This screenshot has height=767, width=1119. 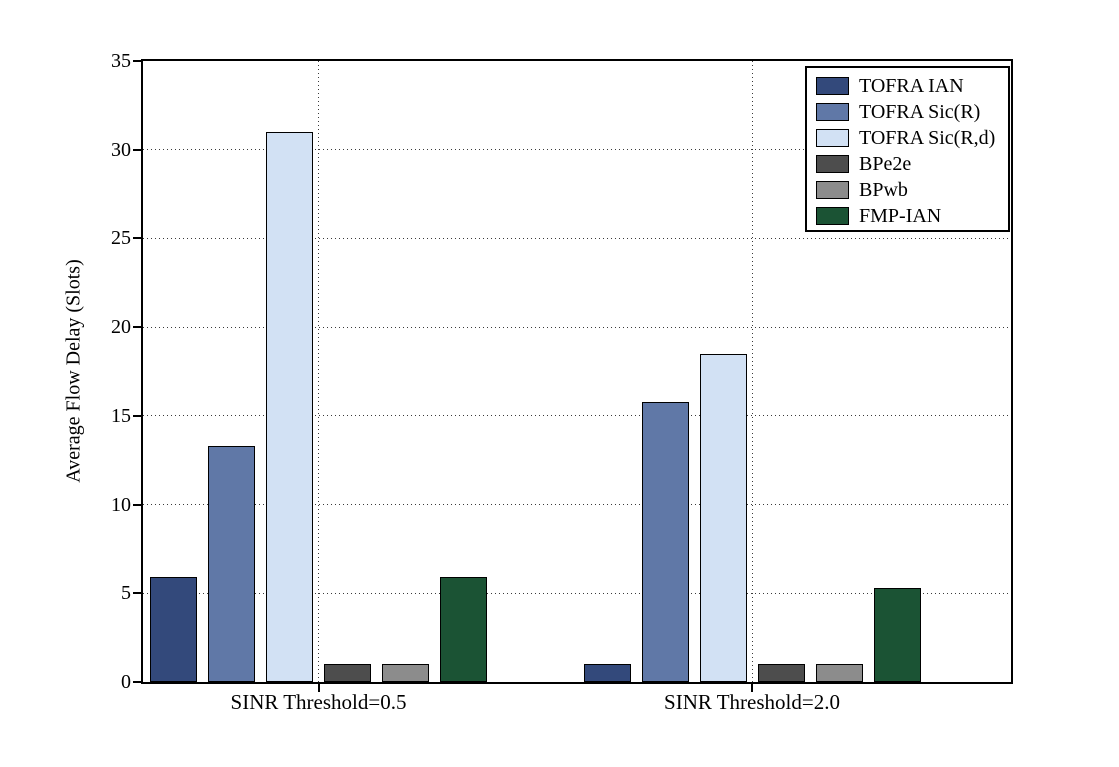 I want to click on y-tick-label-25: 25, so click(x=121, y=238).